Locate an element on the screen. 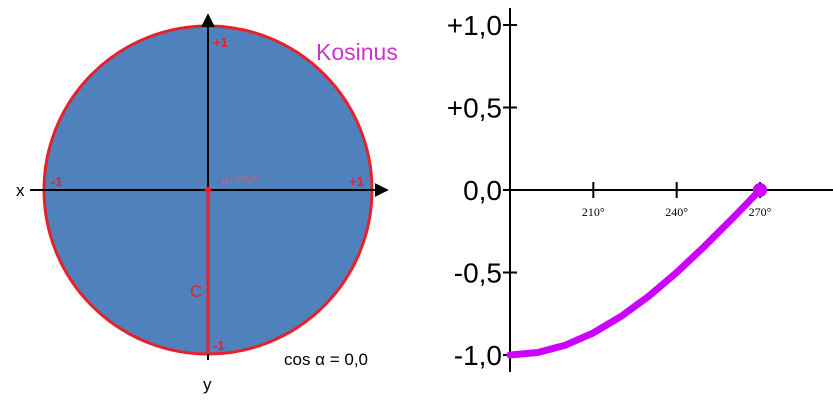  x-tick-label: 270° is located at coordinates (760, 212).